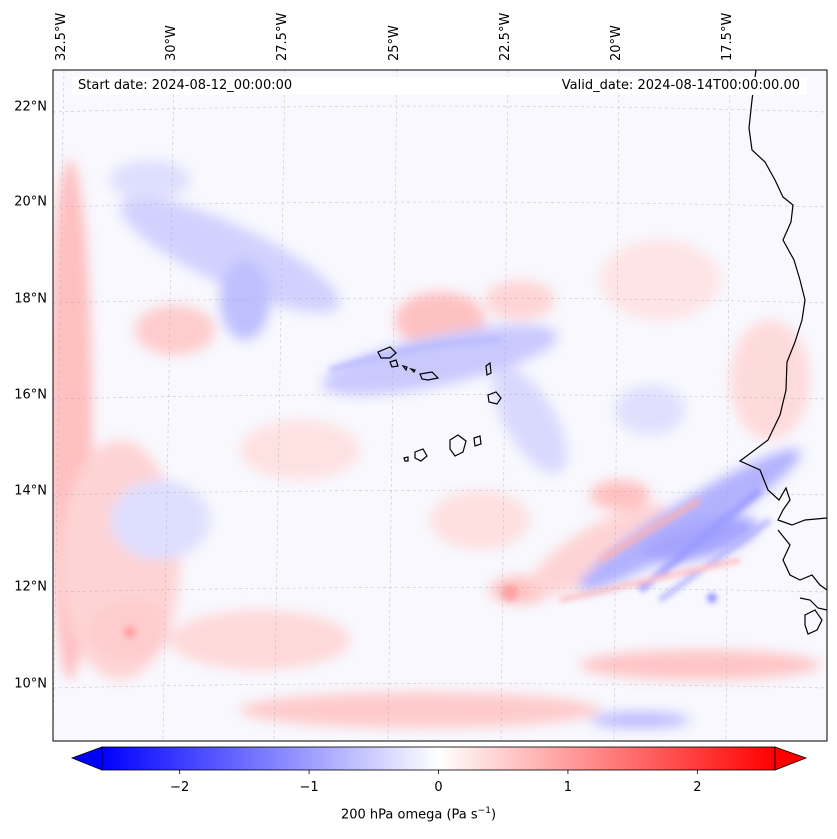 This screenshot has height=839, width=837. I want to click on lon-label: 17.5°W, so click(727, 36).